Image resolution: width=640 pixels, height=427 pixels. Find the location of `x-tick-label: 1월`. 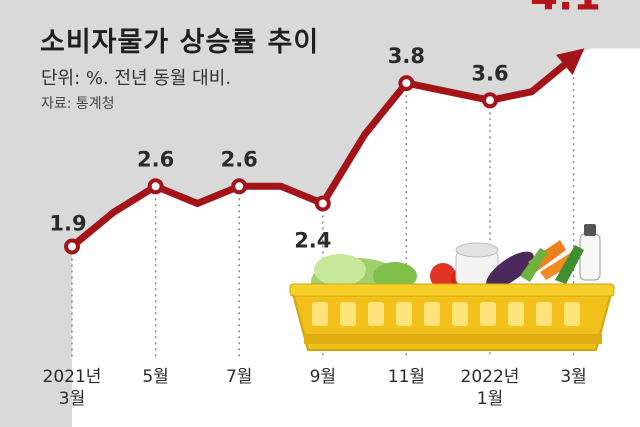

x-tick-label: 1월 is located at coordinates (490, 399).